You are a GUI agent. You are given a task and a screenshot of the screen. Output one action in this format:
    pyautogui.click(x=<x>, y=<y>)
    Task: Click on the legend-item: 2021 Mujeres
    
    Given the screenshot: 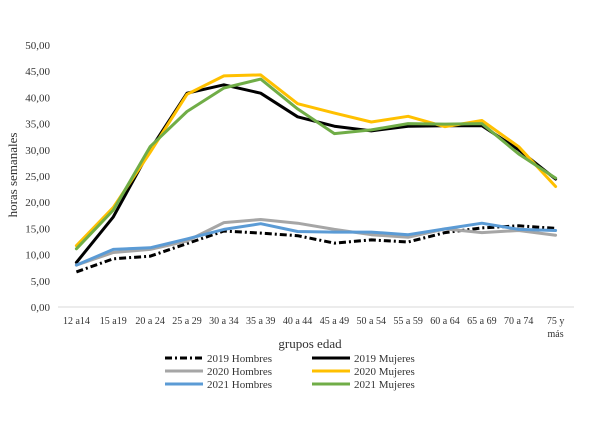 What is the action you would take?
    pyautogui.click(x=363, y=385)
    